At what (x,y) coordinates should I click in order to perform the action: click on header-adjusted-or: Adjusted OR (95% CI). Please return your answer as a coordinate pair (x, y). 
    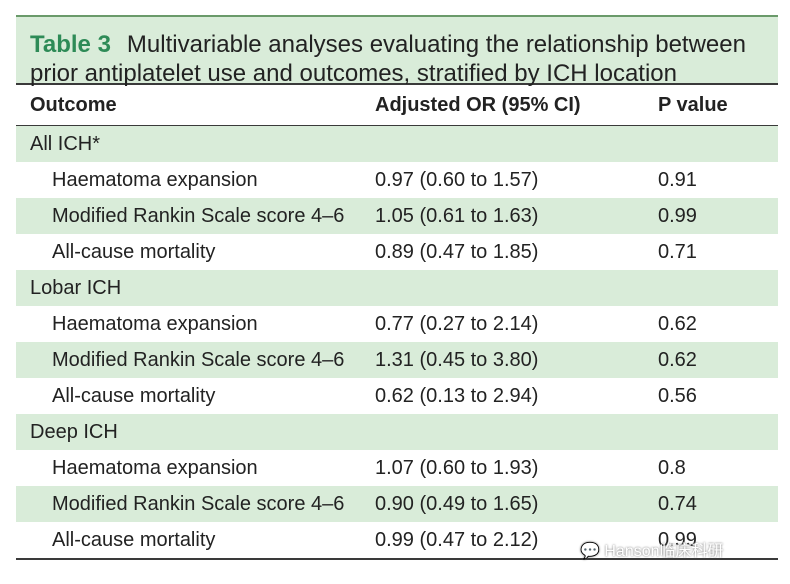
    Looking at the image, I should click on (502, 104).